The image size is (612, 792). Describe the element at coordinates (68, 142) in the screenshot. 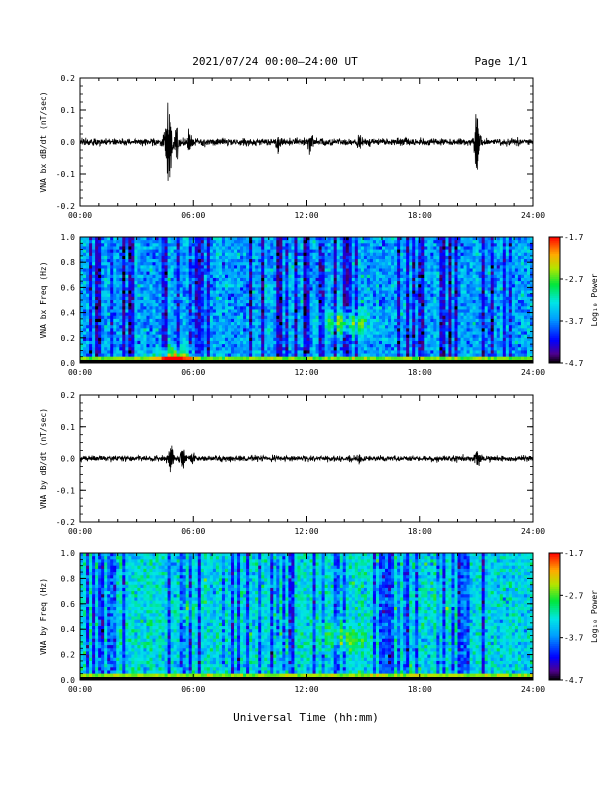

I see `y-tick-label: 0.0` at that location.